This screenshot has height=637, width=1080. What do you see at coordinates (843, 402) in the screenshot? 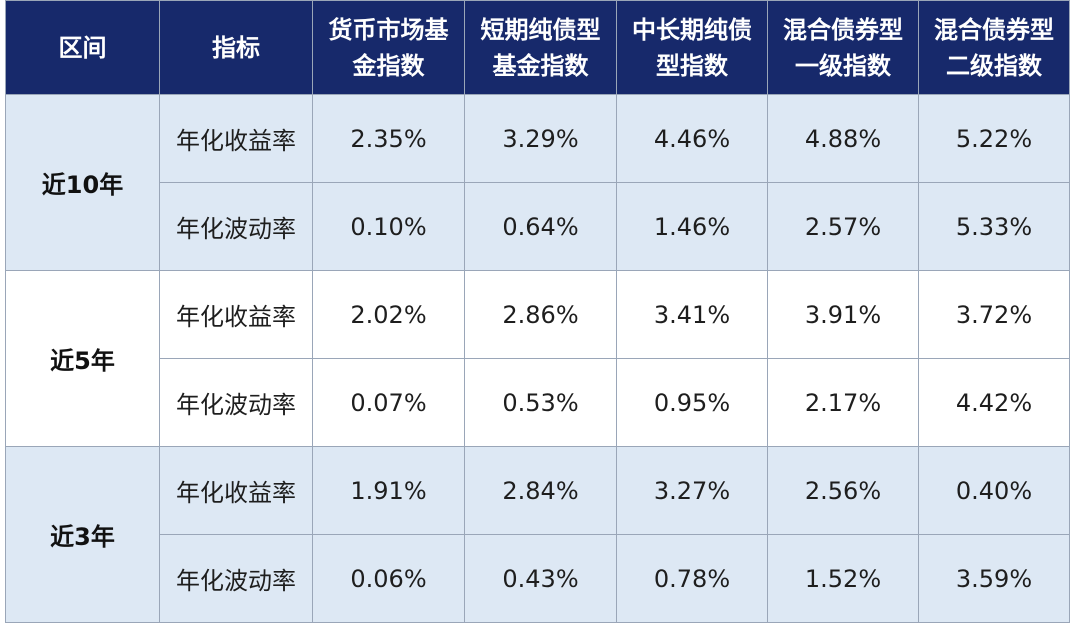
I see `value-cell: 2.17%` at bounding box center [843, 402].